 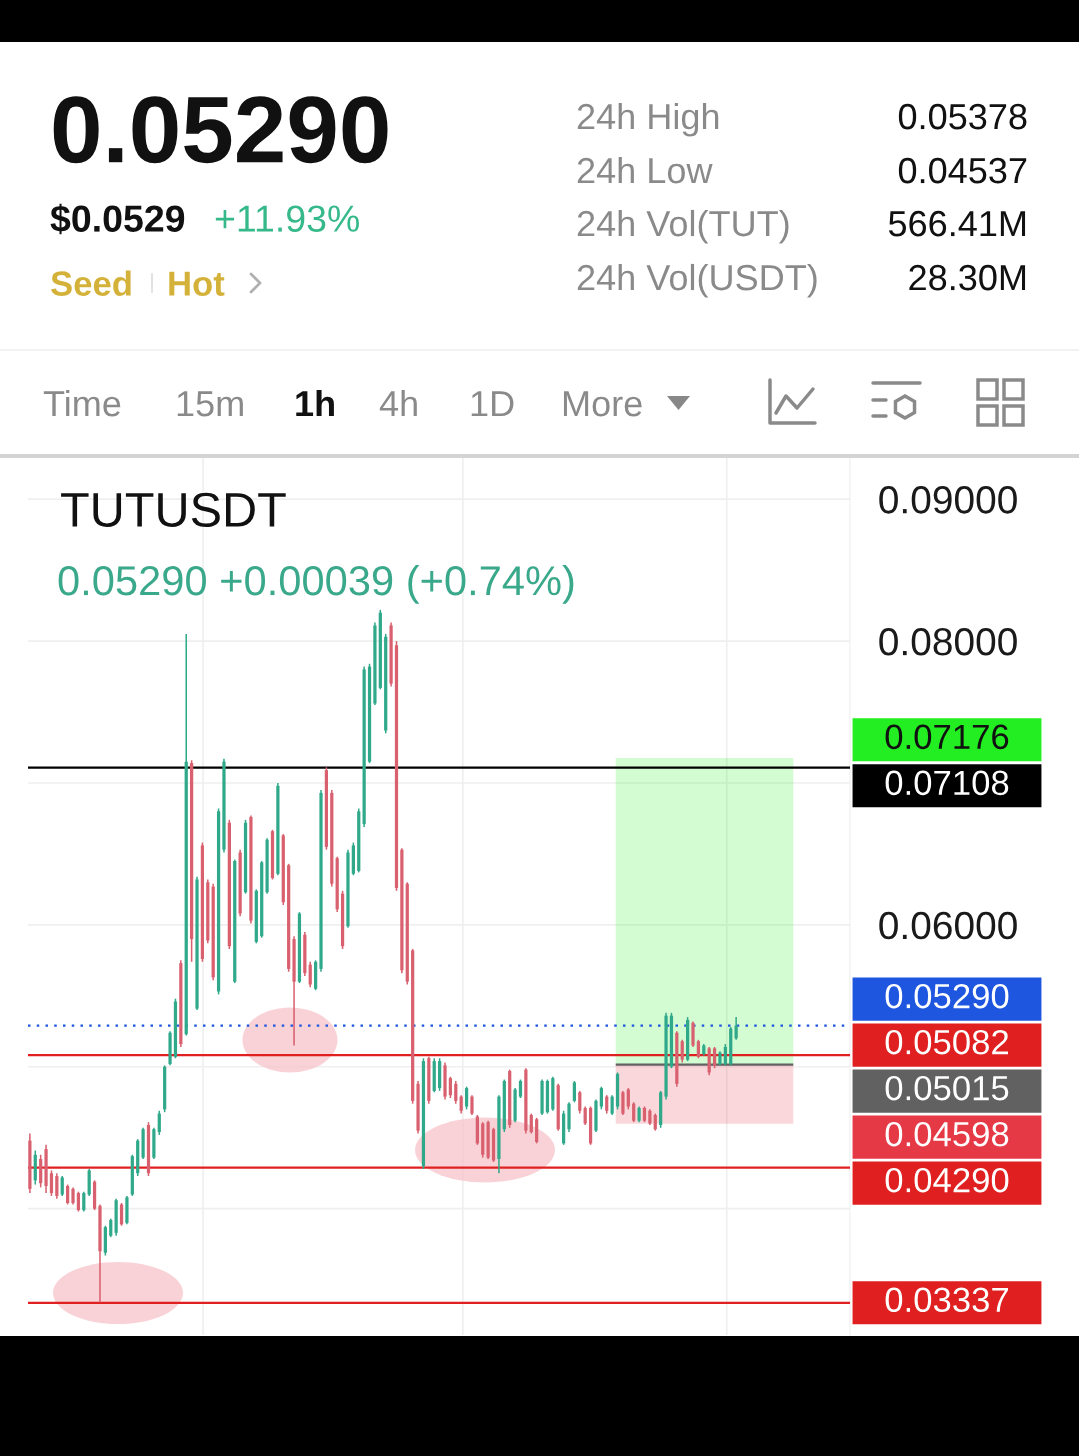 What do you see at coordinates (947, 737) in the screenshot?
I see `band-label: 0.07176` at bounding box center [947, 737].